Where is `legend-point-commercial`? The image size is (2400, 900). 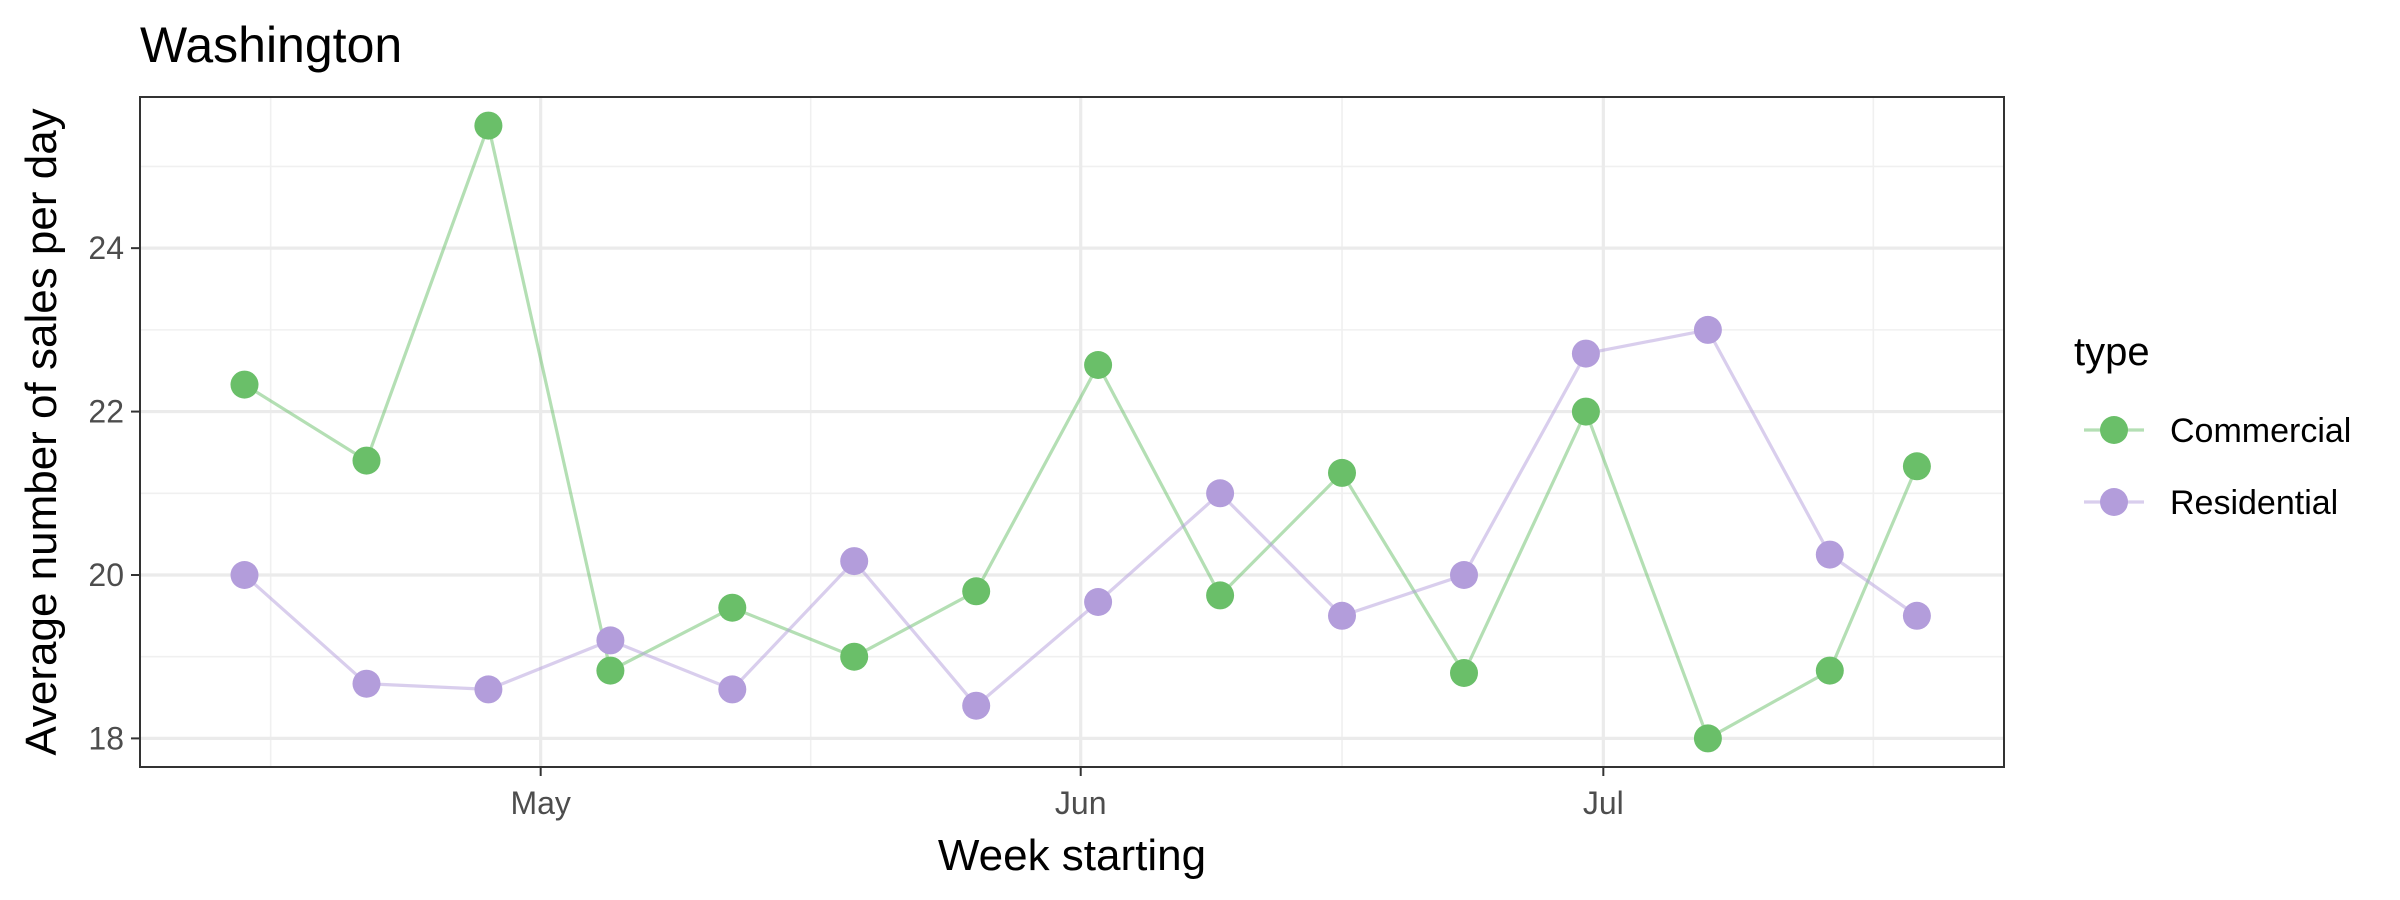 legend-point-commercial is located at coordinates (2114, 430).